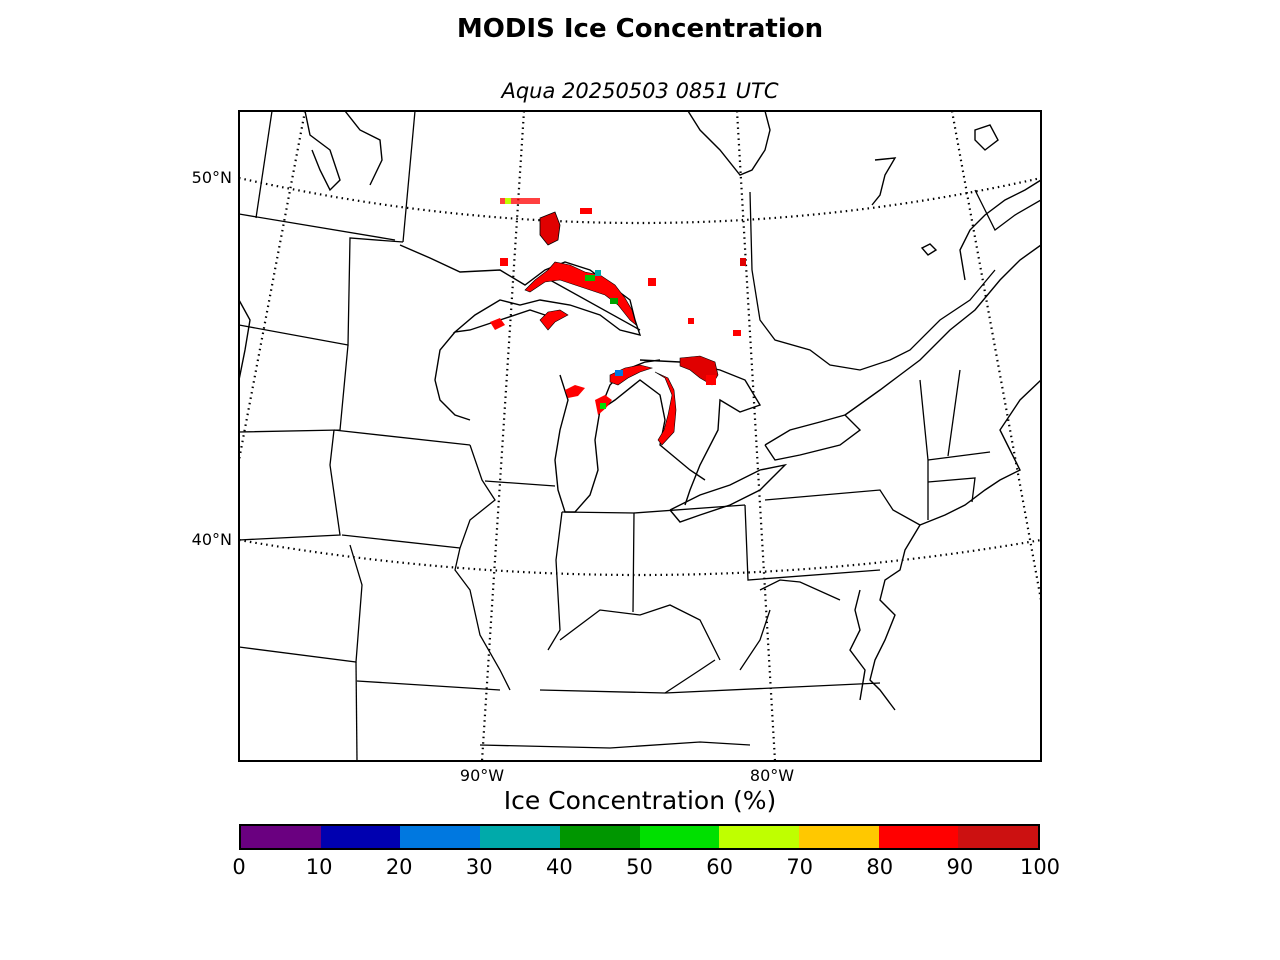 The image size is (1280, 960). What do you see at coordinates (319, 867) in the screenshot?
I see `colorbar-tick-label: 10` at bounding box center [319, 867].